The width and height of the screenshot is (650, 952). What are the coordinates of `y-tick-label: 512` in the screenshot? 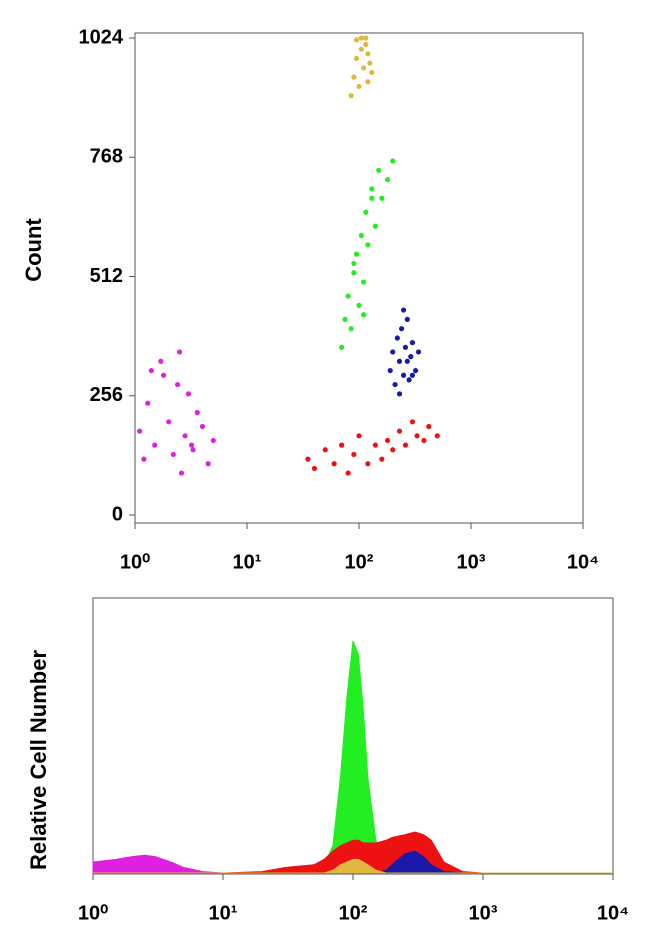 It's located at (106, 276).